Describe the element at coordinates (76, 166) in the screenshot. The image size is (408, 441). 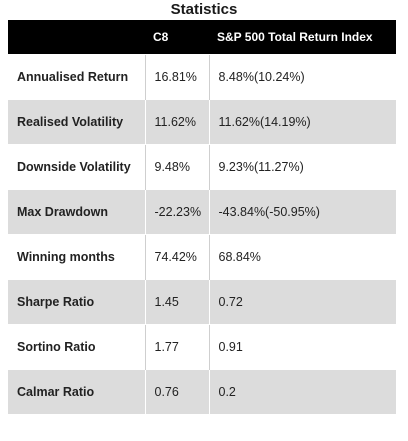
I see `metric-label: Downside Volatility` at that location.